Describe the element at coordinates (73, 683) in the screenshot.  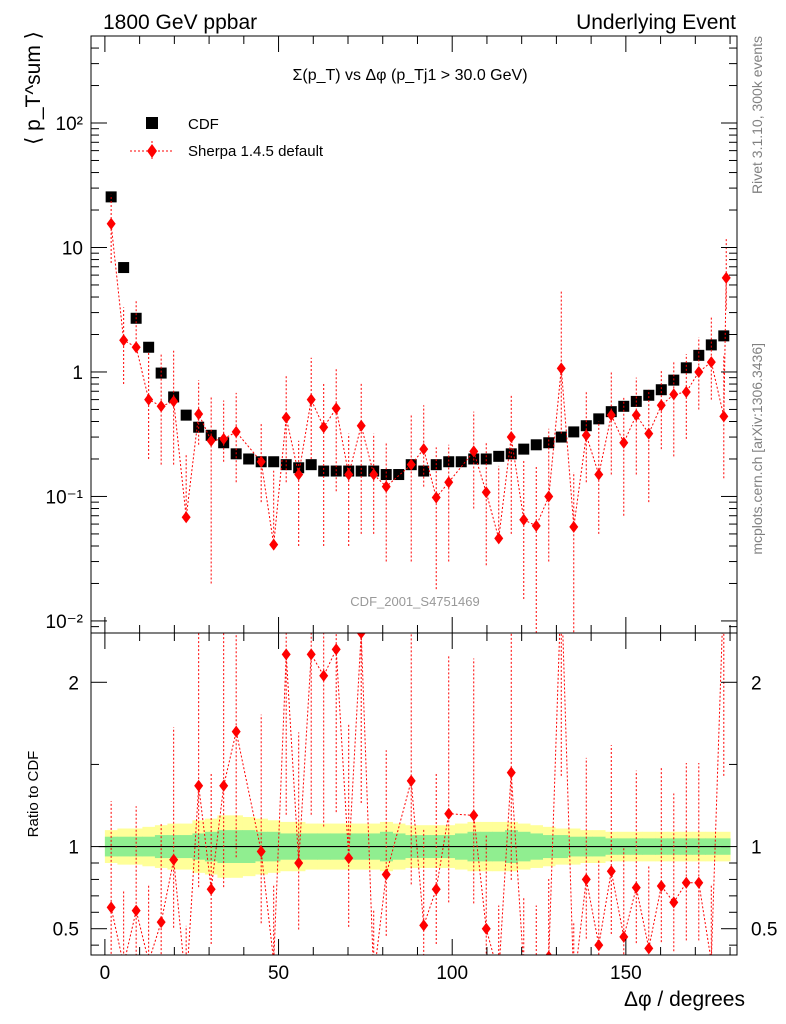
I see `ratio-y-tick-label: 2` at that location.